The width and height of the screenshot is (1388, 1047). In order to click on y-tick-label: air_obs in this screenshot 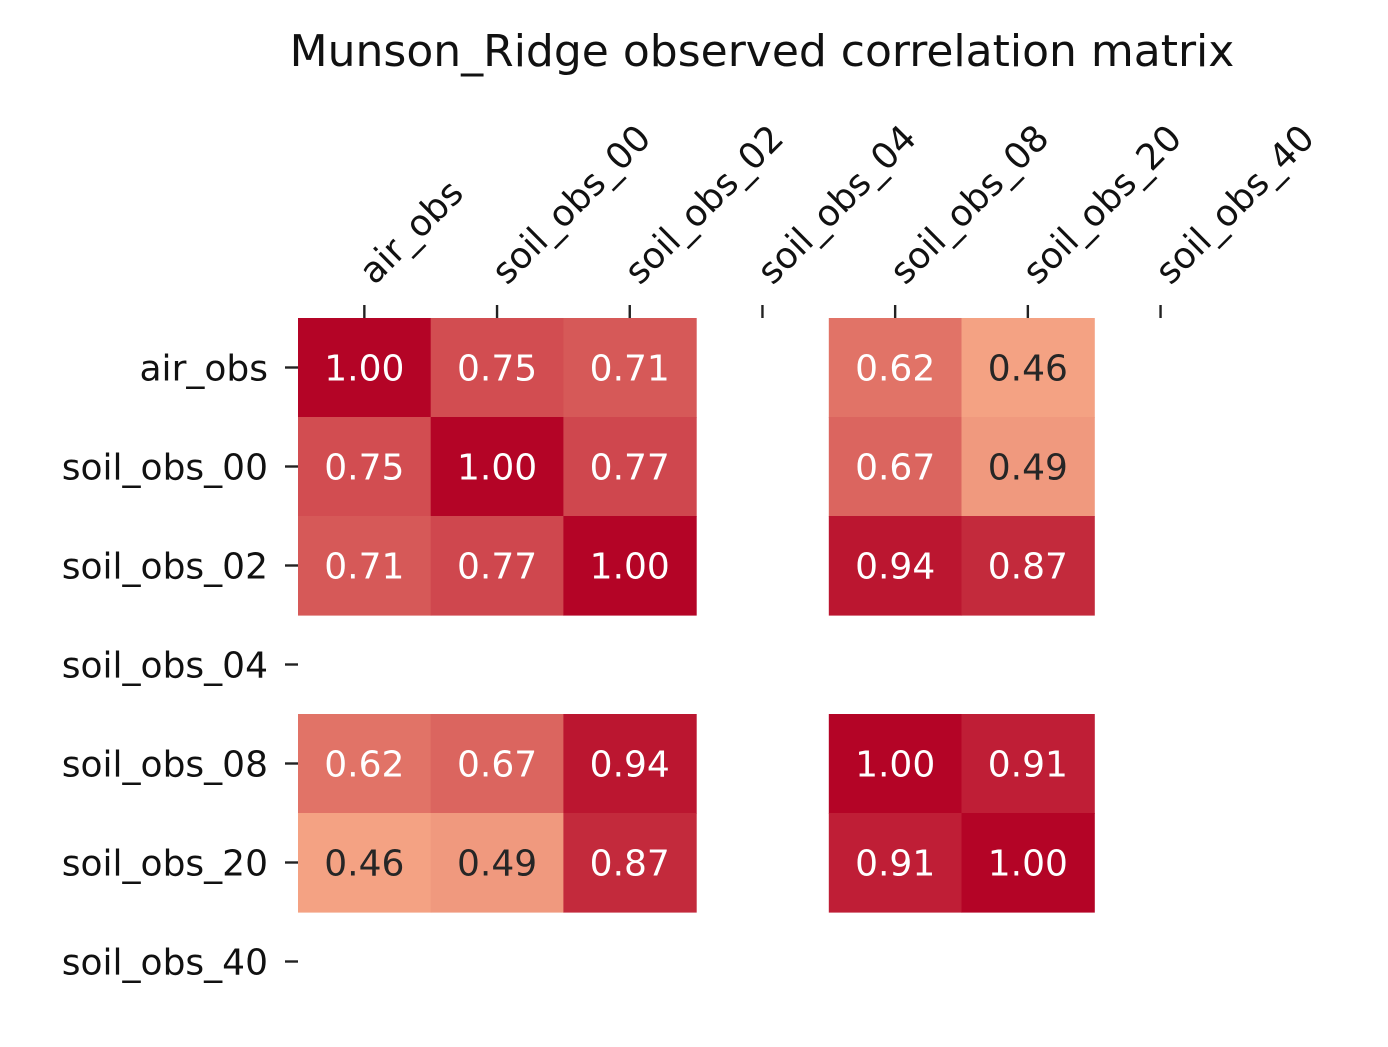, I will do `click(204, 369)`.